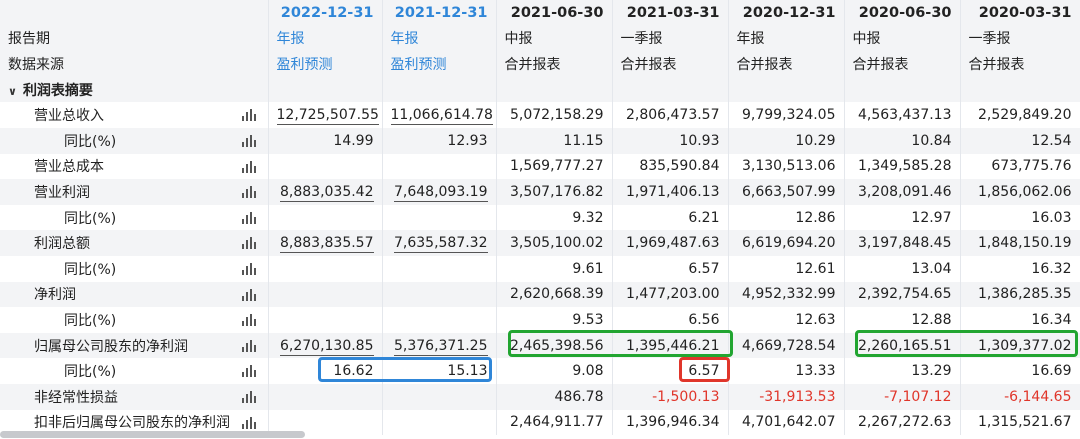  Describe the element at coordinates (902, 371) in the screenshot. I see `value-cell: 13.29` at that location.